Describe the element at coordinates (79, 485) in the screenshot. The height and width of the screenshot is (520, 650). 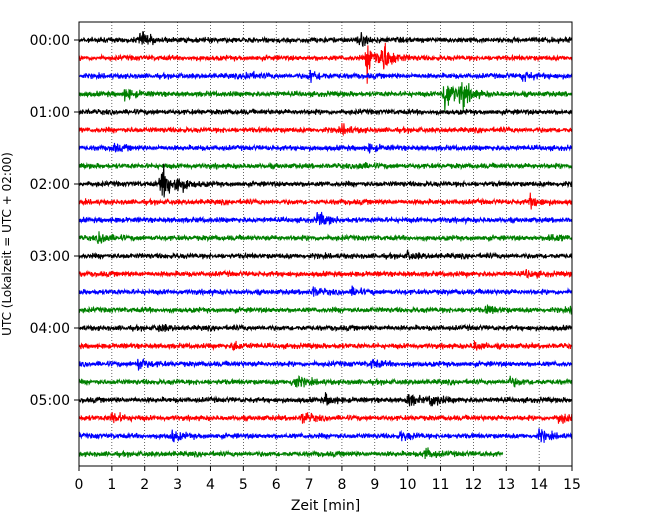
I see `x-tick-label: 0` at that location.